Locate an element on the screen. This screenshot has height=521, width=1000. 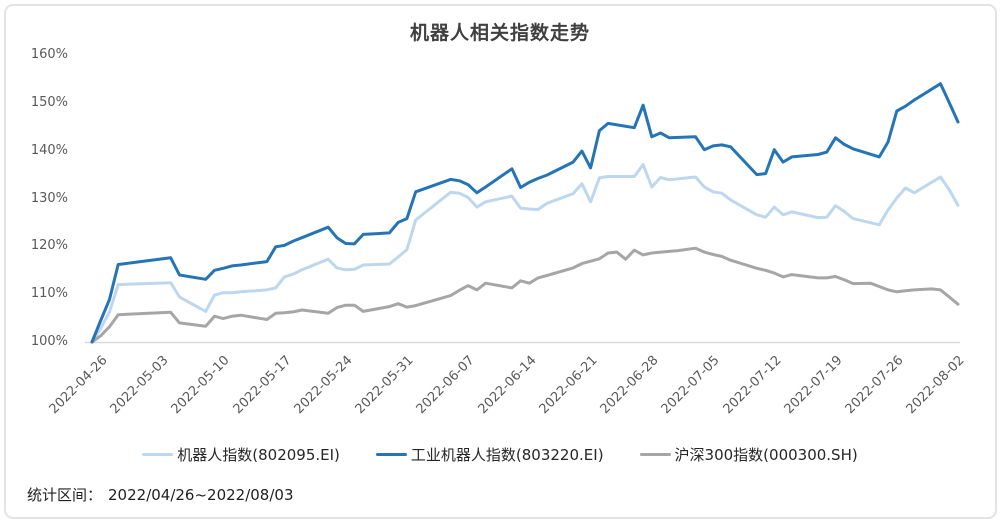
legend-item-0: 机器人指数(802095.EI) is located at coordinates (241, 454).